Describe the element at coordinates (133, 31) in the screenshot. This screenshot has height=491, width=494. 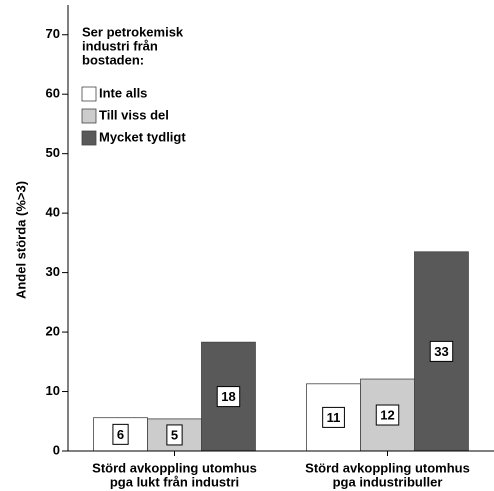
I see `legend-title: Ser petrokemisk` at that location.